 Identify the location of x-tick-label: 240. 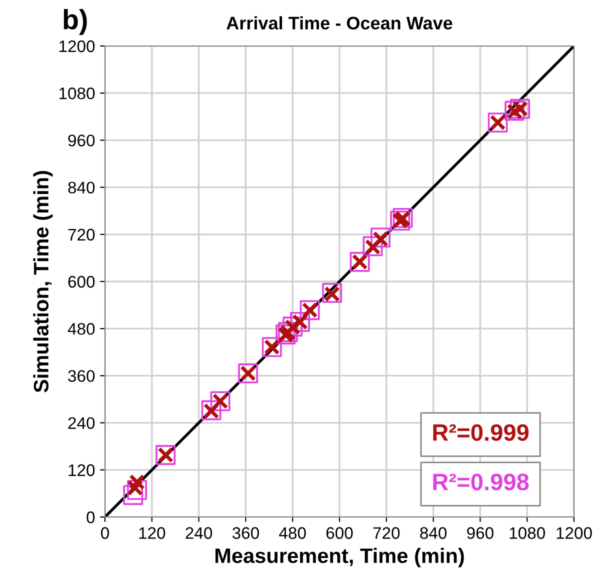
(199, 533).